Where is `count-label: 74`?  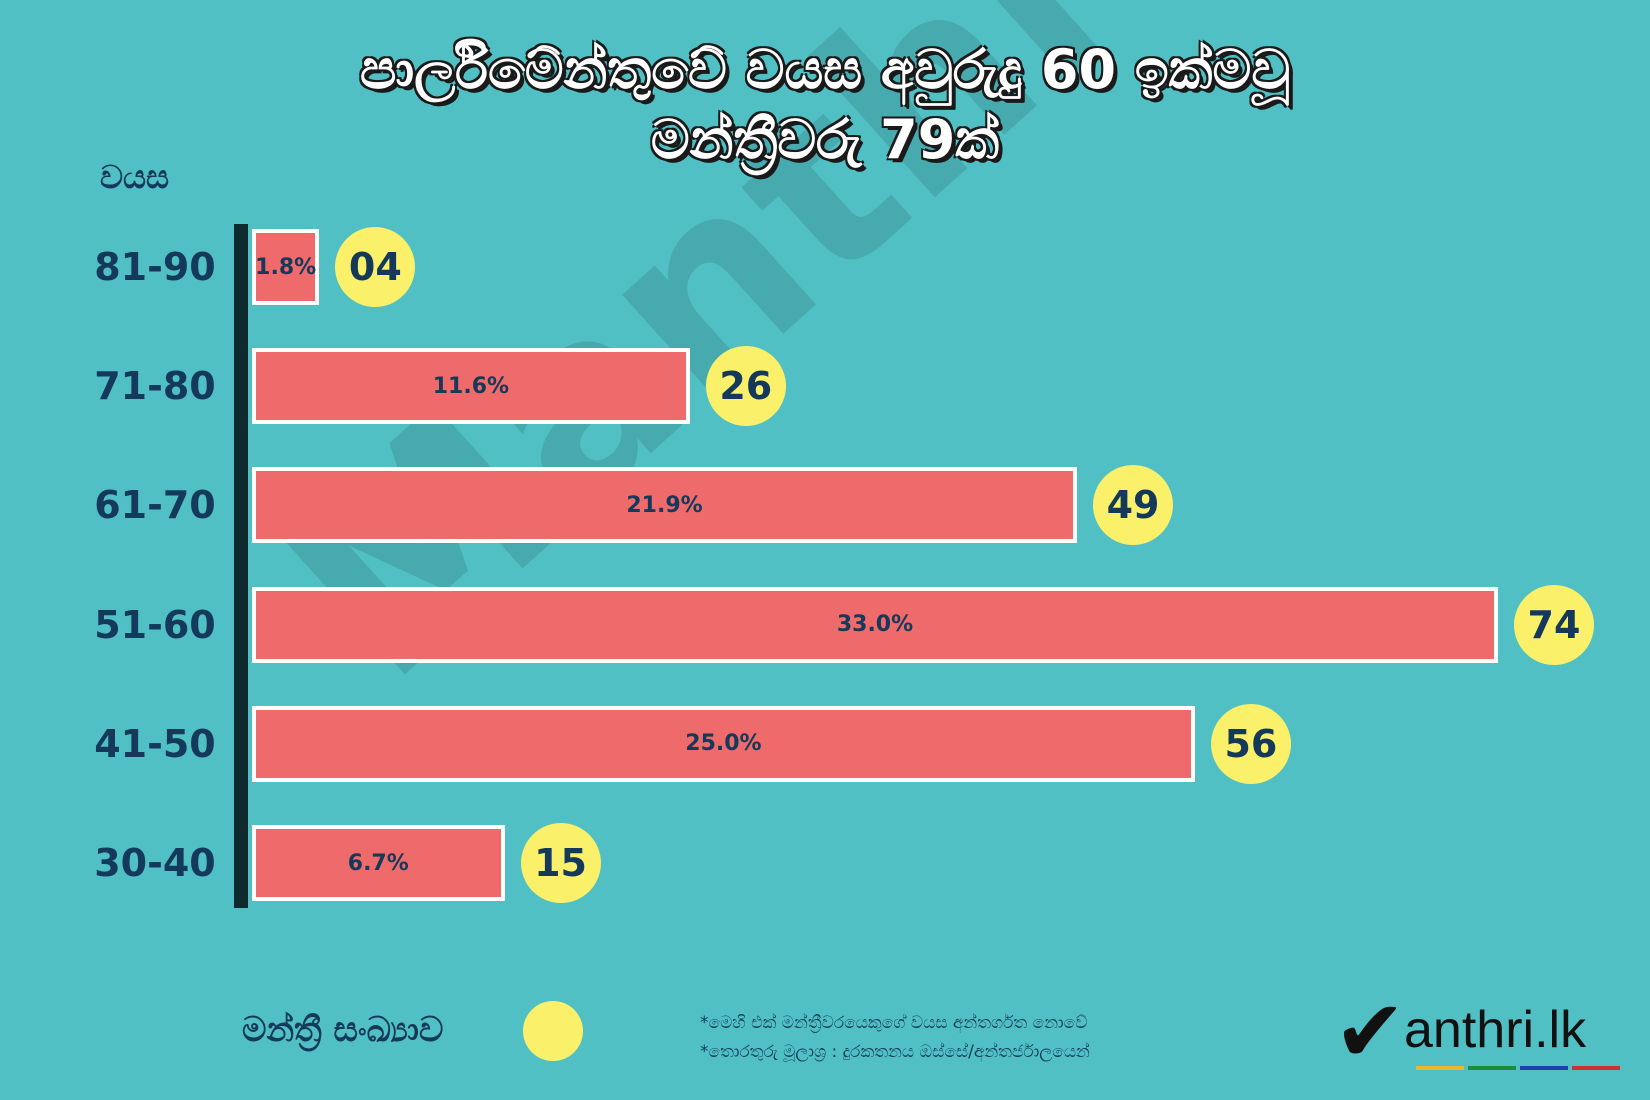 count-label: 74 is located at coordinates (1554, 624).